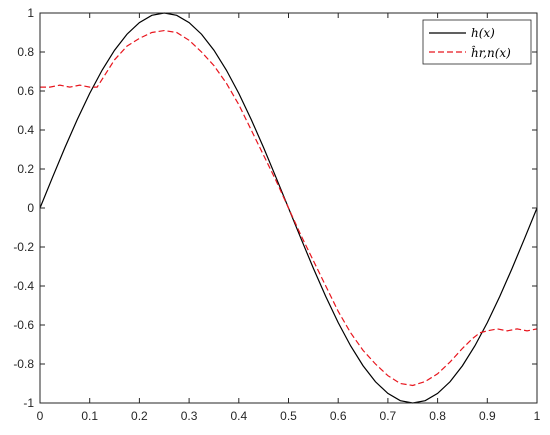 Image resolution: width=550 pixels, height=435 pixels. Describe the element at coordinates (25, 52) in the screenshot. I see `y-tick-label: 0.8` at that location.